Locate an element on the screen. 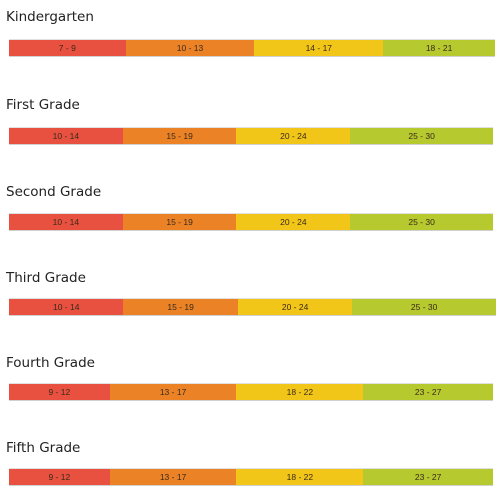  grade-title: First Grade is located at coordinates (43, 105).